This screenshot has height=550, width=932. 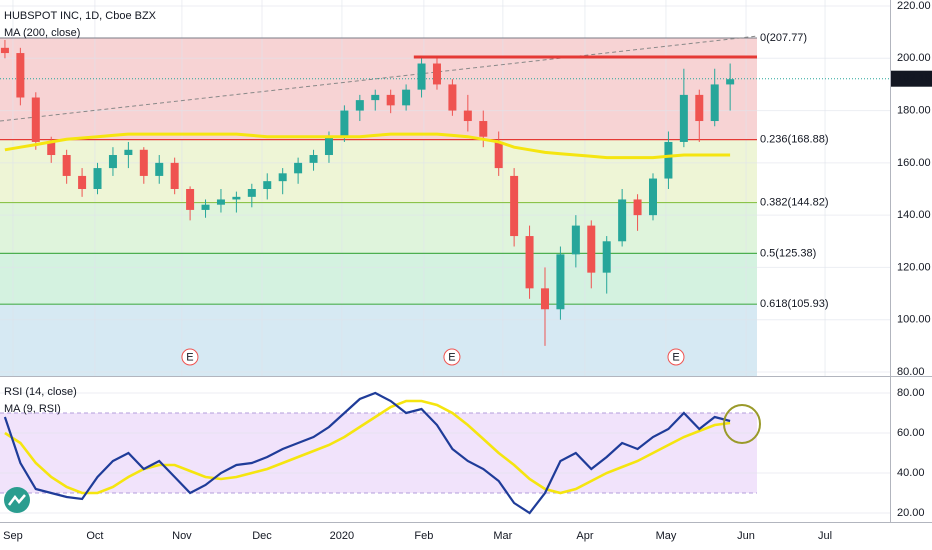 What do you see at coordinates (911, 513) in the screenshot?
I see `y-tick-label: 20.00` at bounding box center [911, 513].